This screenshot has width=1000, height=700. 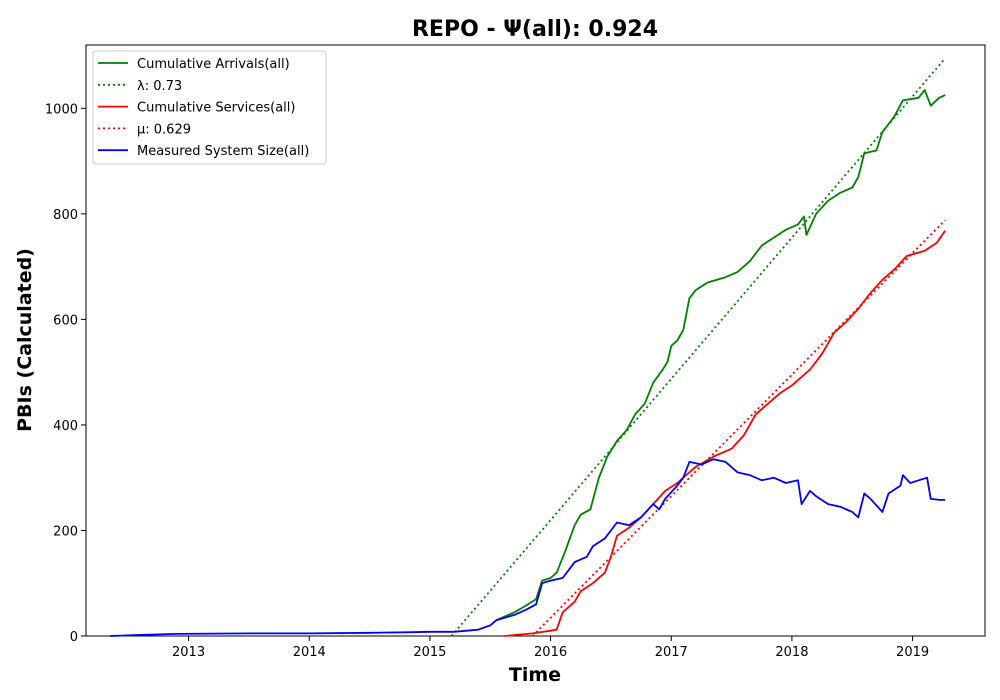 What do you see at coordinates (213, 64) in the screenshot?
I see `legend-label: Cumulative Arrivals(all)` at bounding box center [213, 64].